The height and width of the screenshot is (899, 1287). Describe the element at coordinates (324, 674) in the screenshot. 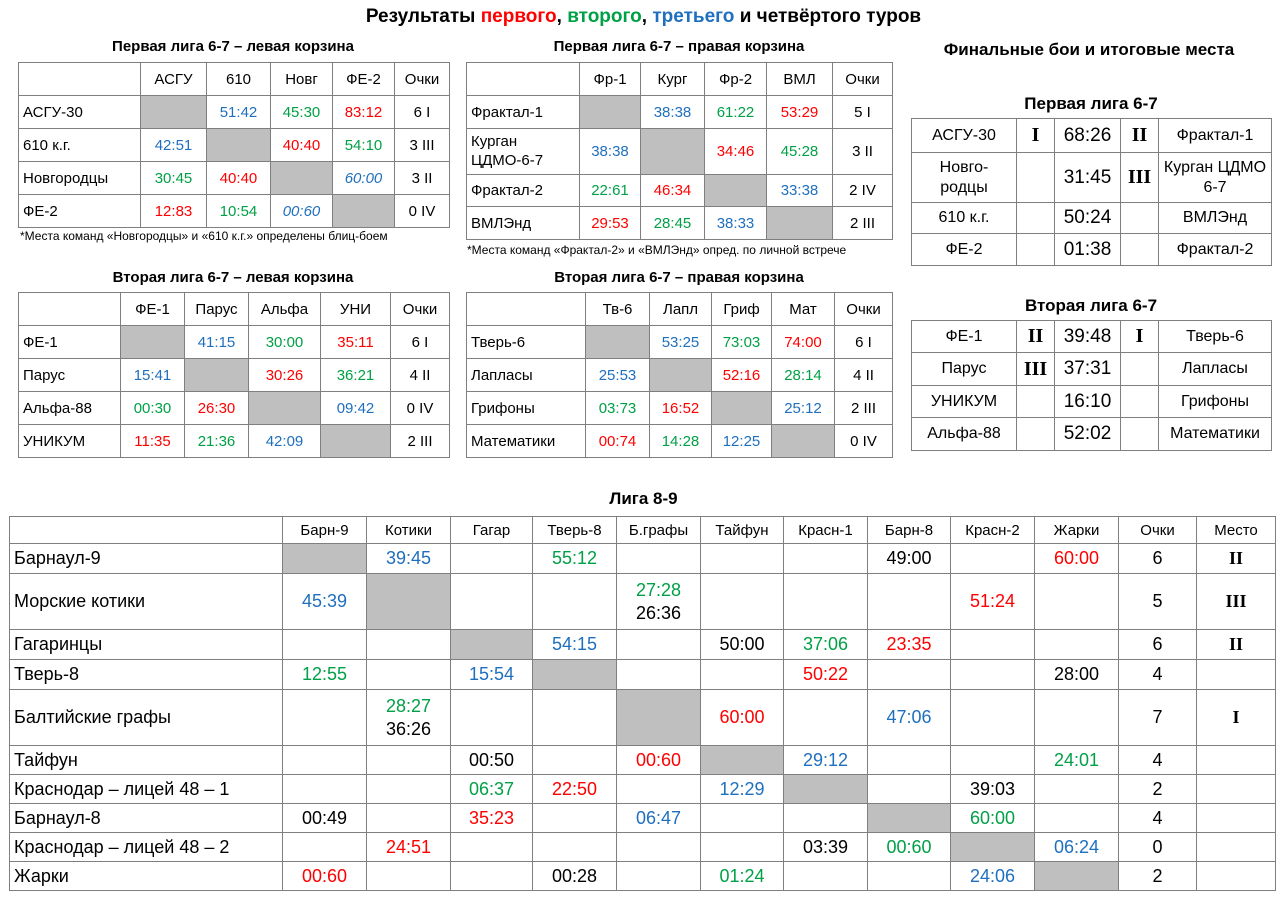

I see `score-cell: 12:55` at that location.